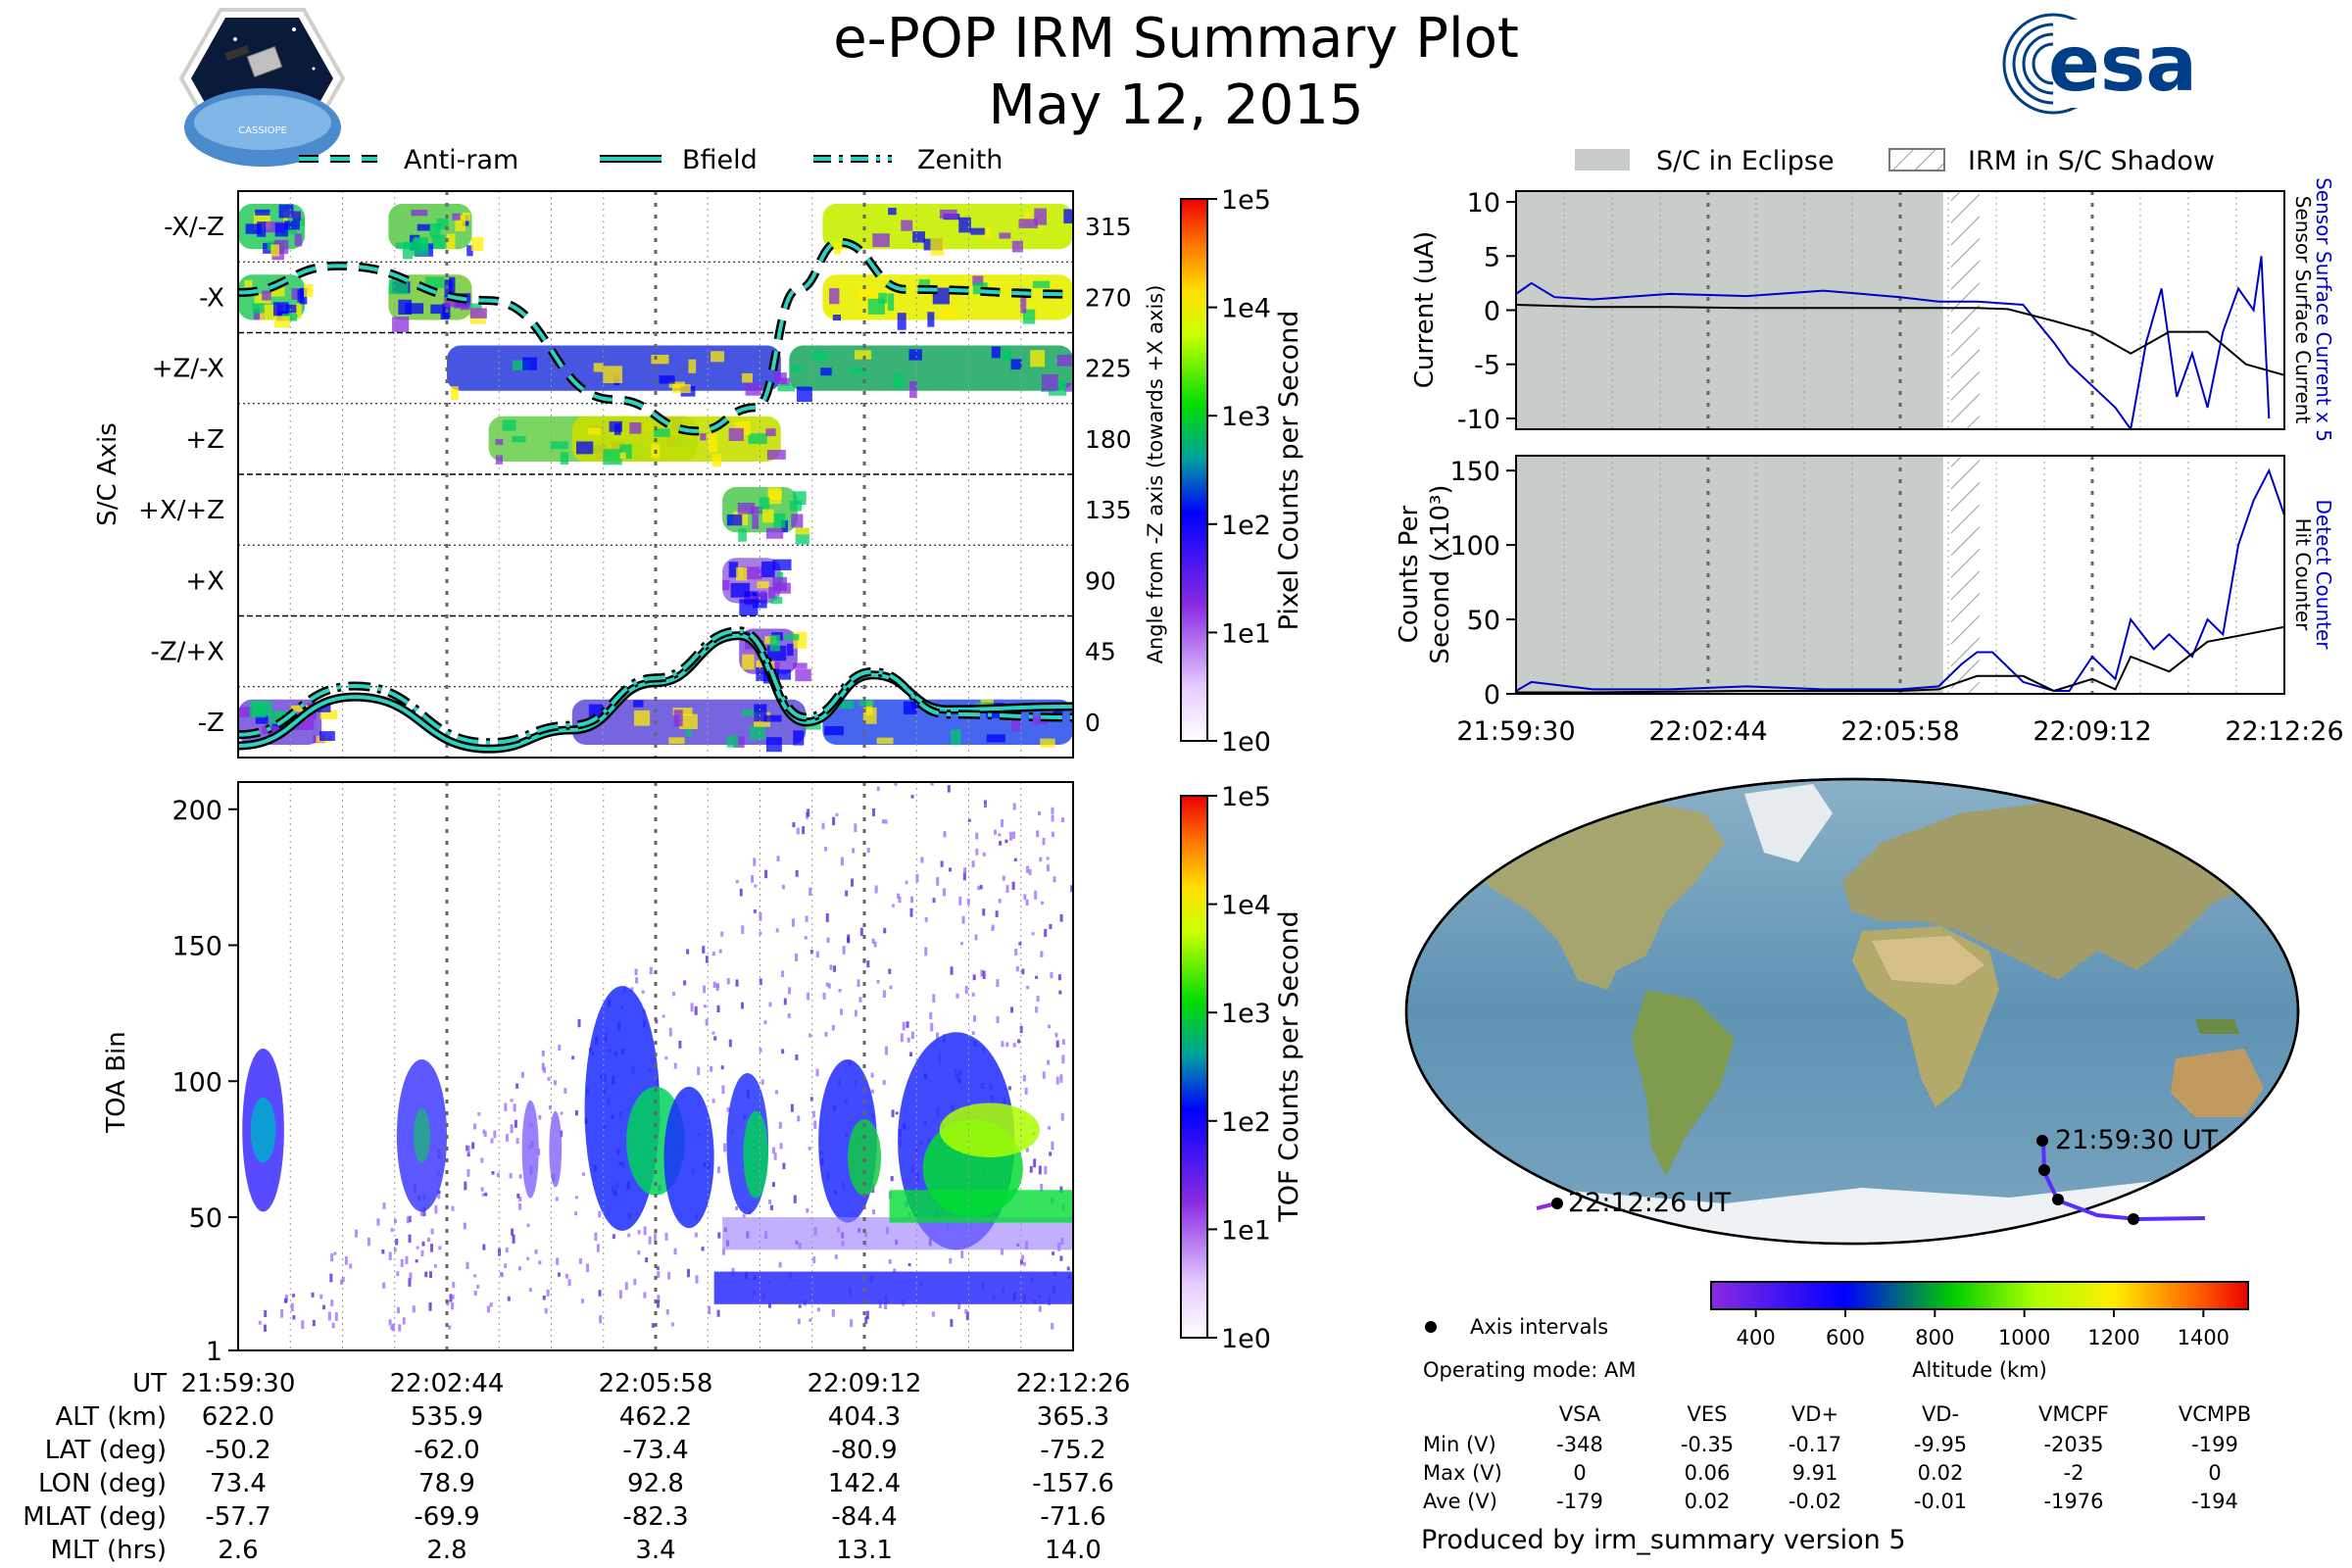  I want to click on greenland, so click(1788, 823).